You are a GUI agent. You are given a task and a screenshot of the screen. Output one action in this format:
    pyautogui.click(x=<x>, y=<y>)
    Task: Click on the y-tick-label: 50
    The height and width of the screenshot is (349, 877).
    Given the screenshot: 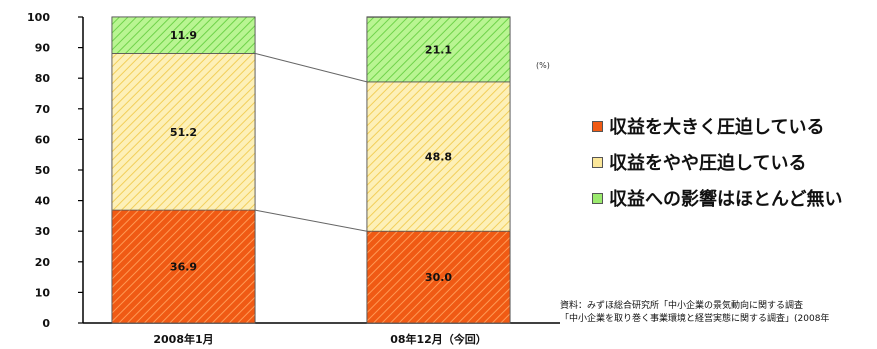 What is the action you would take?
    pyautogui.click(x=43, y=170)
    